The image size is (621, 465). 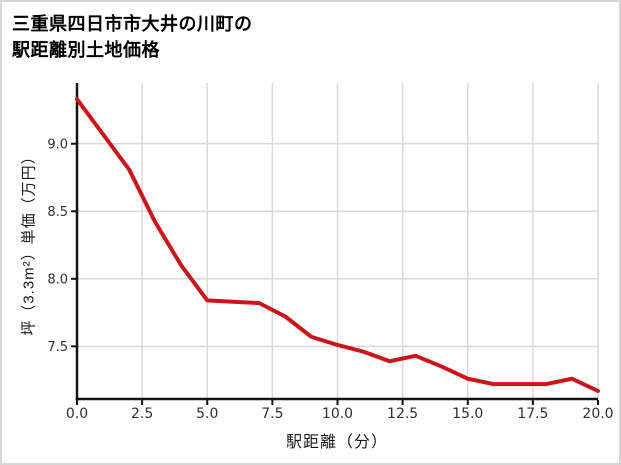 I want to click on x-tick-label: 20.0, so click(x=597, y=414).